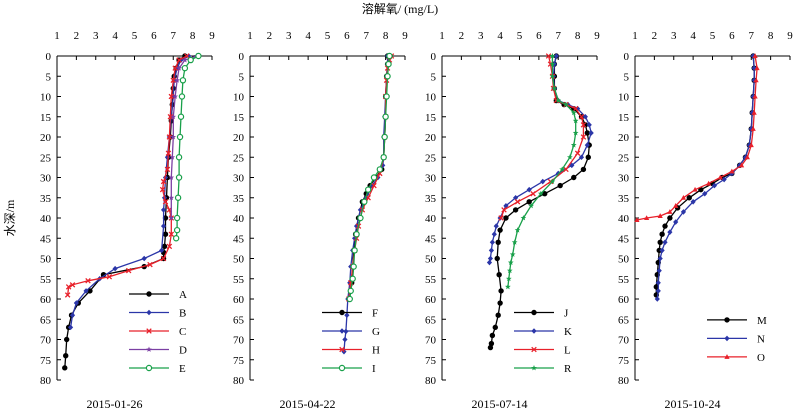 Image resolution: width=800 pixels, height=412 pixels. Describe the element at coordinates (342, 331) in the screenshot. I see `legend-marker-G` at that location.